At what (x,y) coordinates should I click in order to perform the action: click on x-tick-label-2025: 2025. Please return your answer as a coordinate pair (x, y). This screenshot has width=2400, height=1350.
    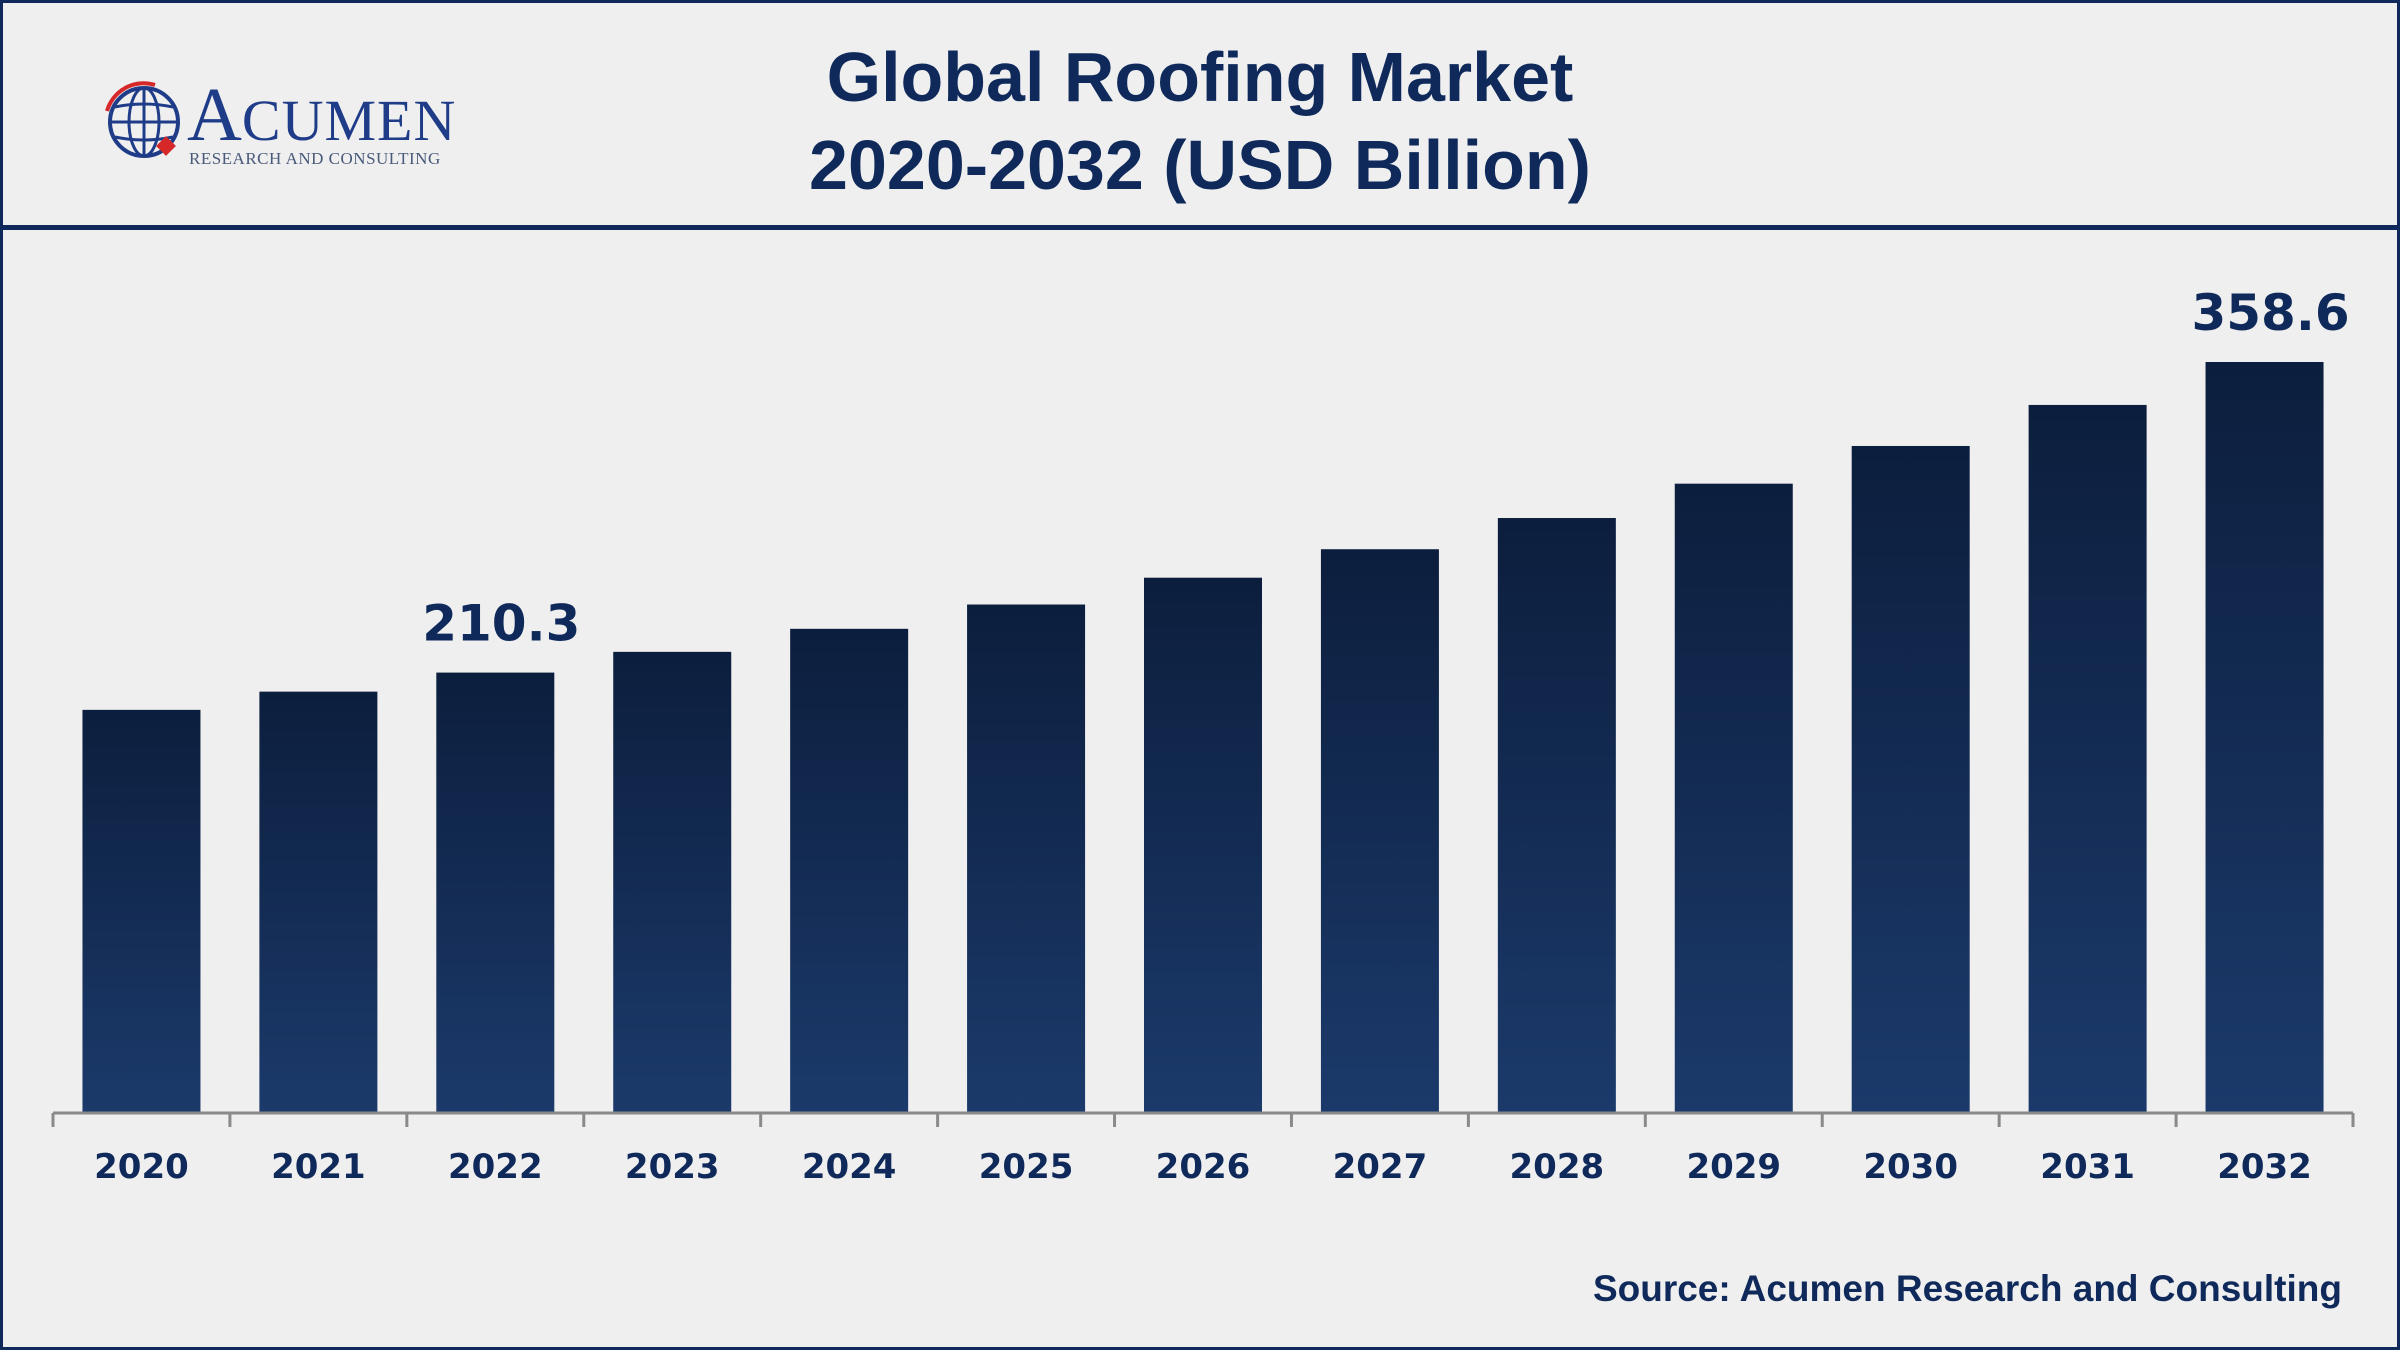
    Looking at the image, I should click on (1026, 1167).